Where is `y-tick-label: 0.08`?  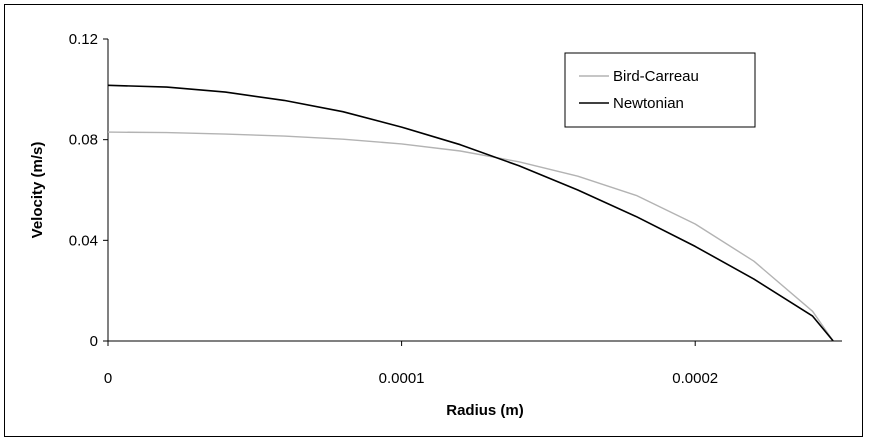
y-tick-label: 0.08 is located at coordinates (83, 140).